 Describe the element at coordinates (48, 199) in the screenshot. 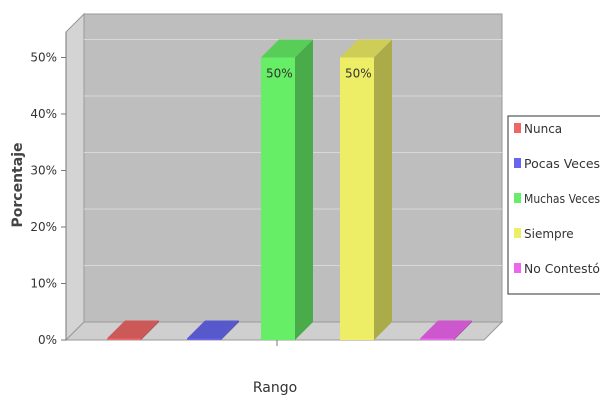

I see `y-ticks: 0% 10% 20% 30% 40% 50%` at that location.